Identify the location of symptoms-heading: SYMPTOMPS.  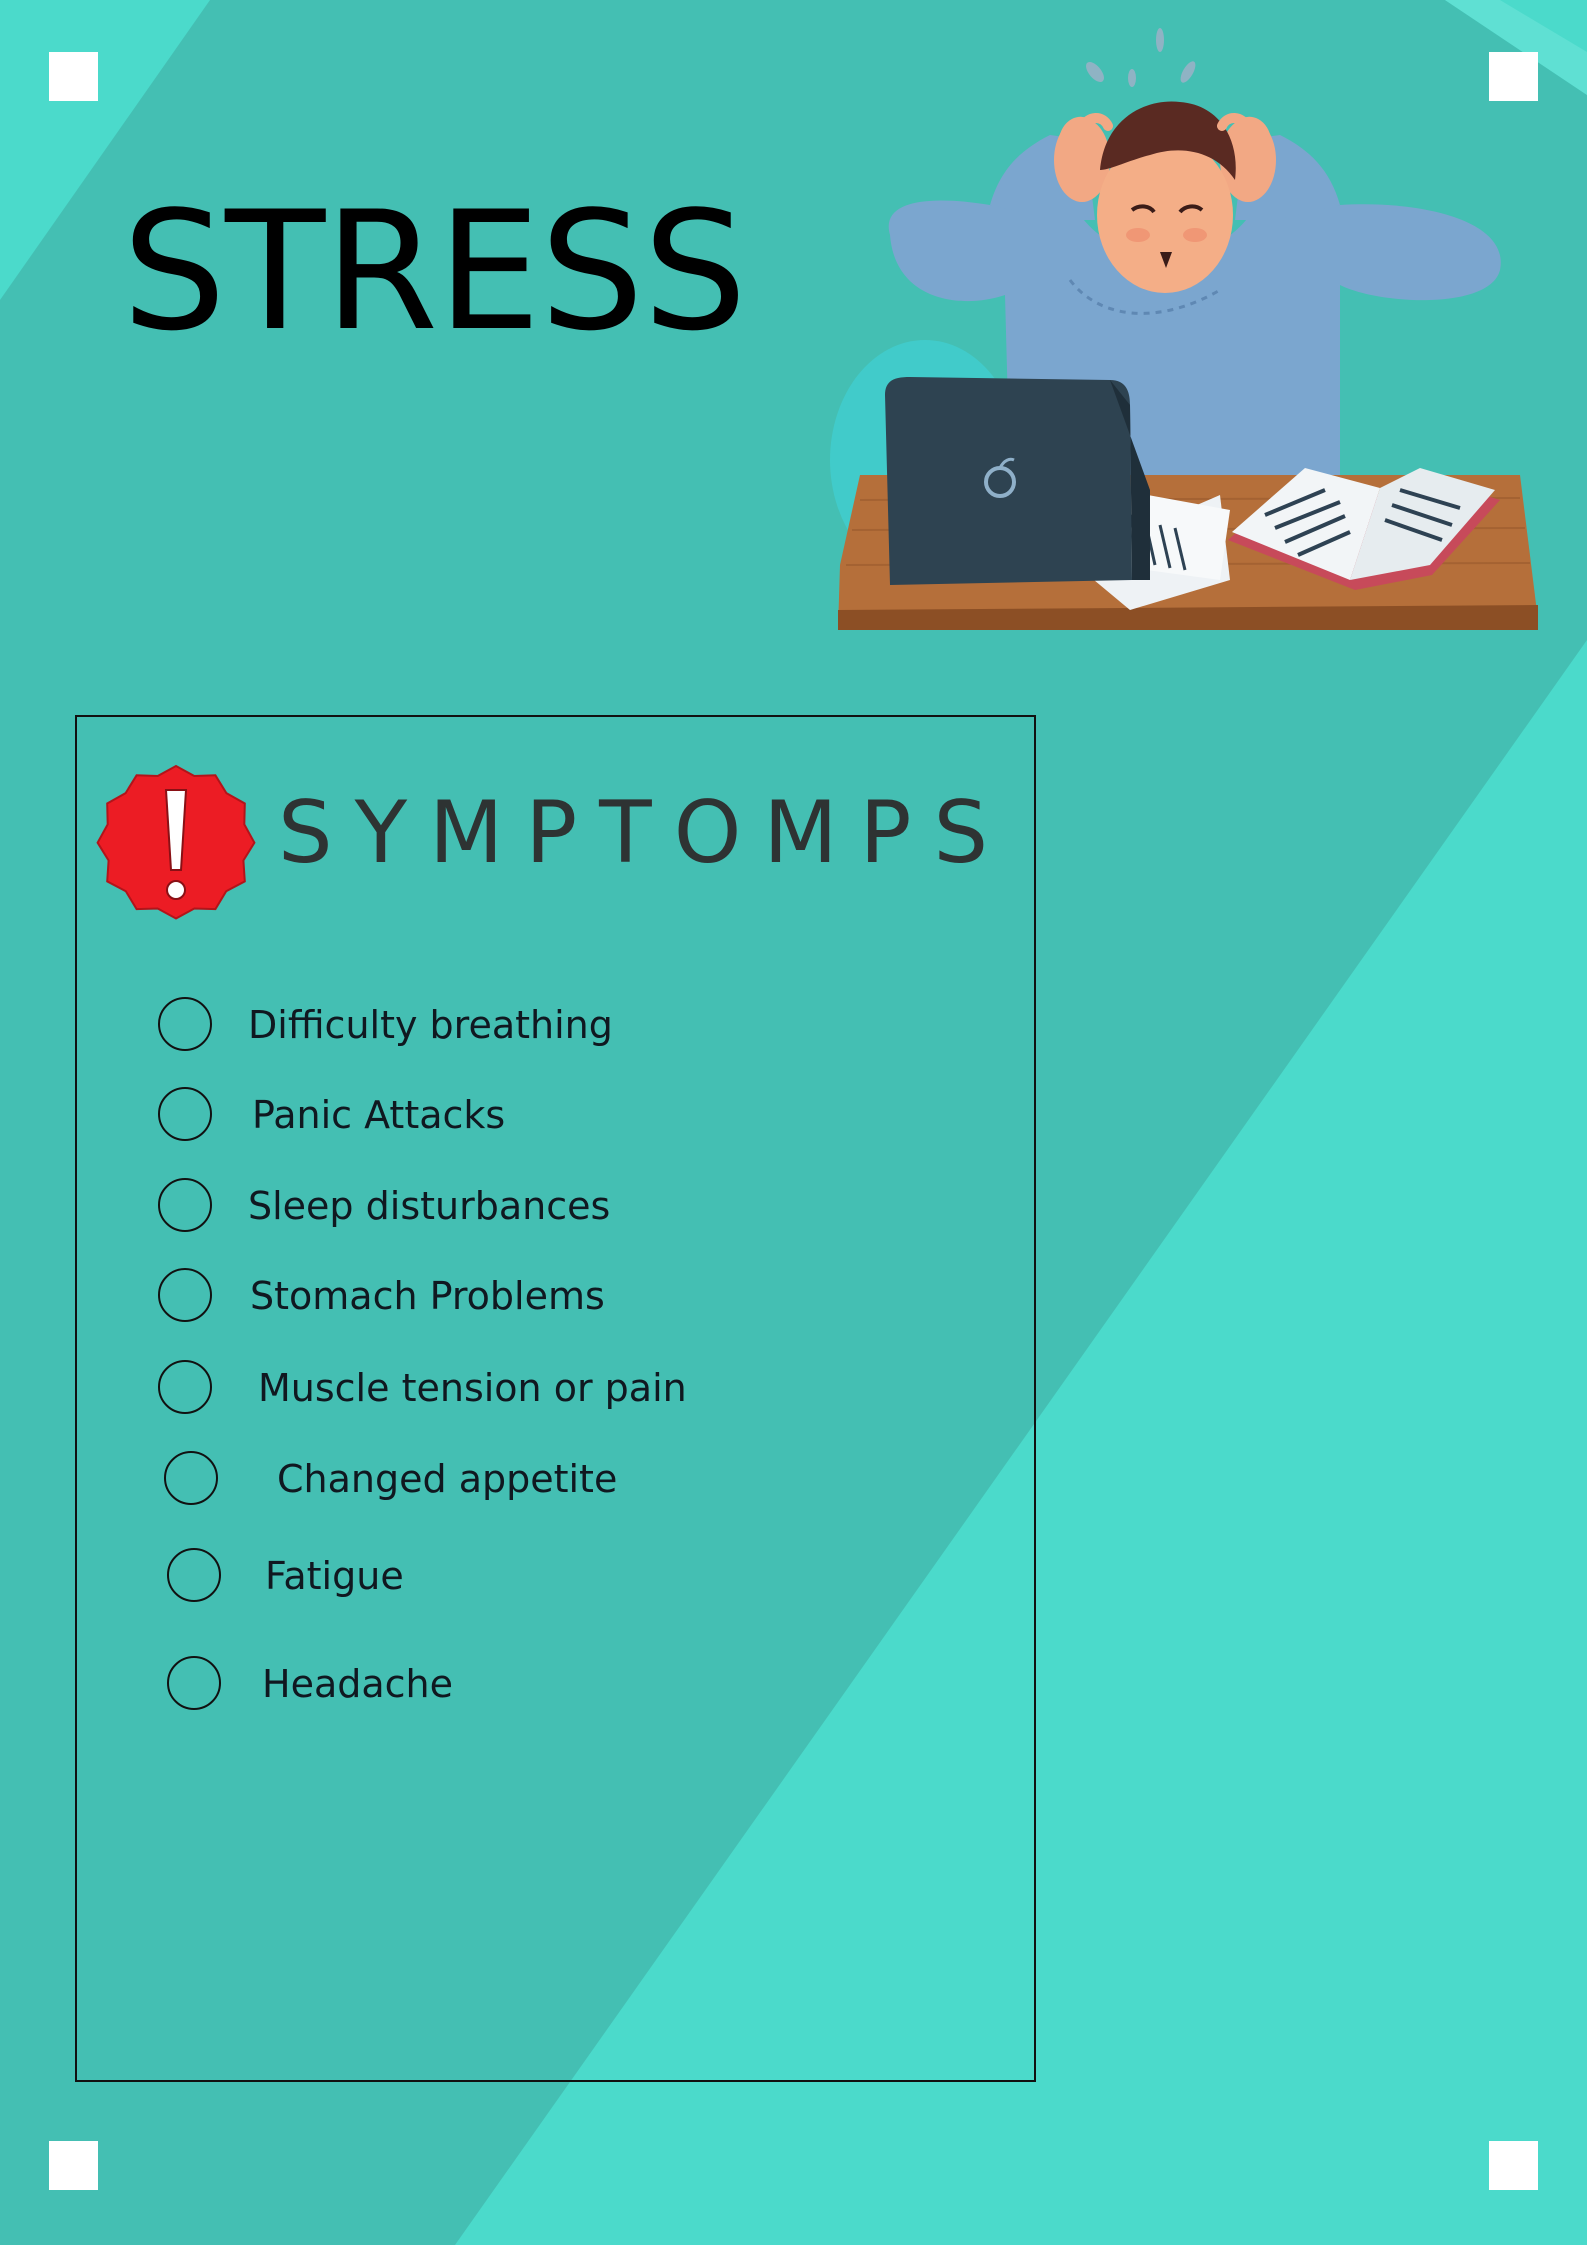
(644, 833).